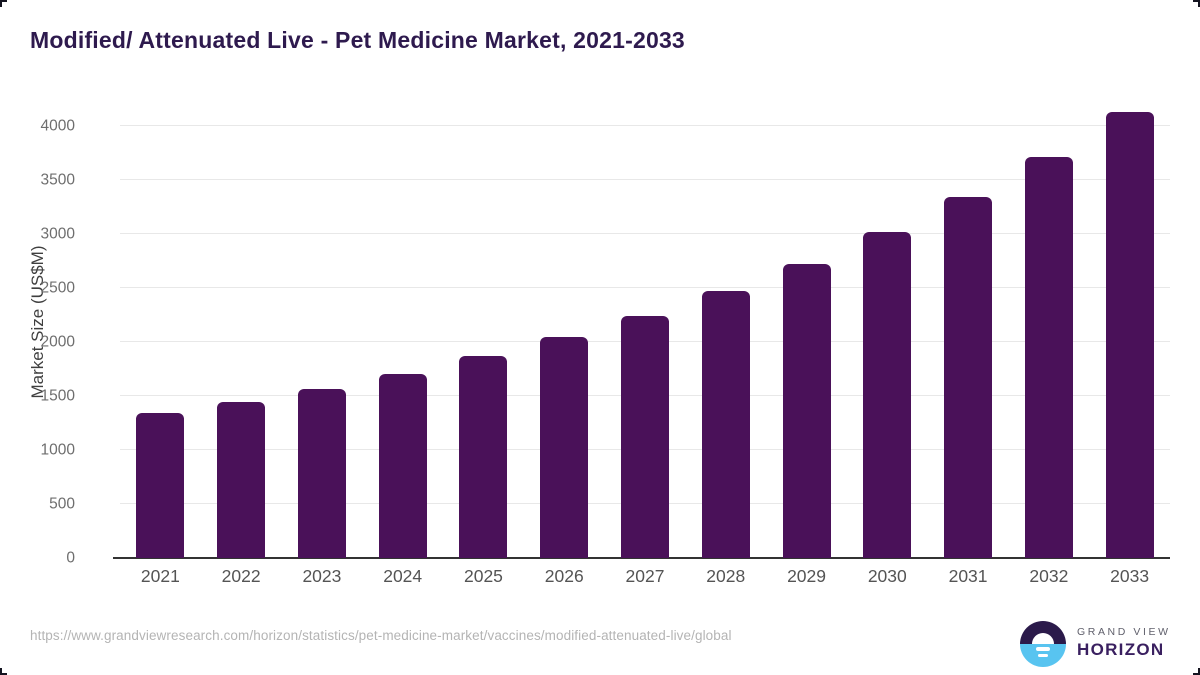 The image size is (1200, 675). What do you see at coordinates (57, 234) in the screenshot?
I see `y-axis-tick-3000: 3000` at bounding box center [57, 234].